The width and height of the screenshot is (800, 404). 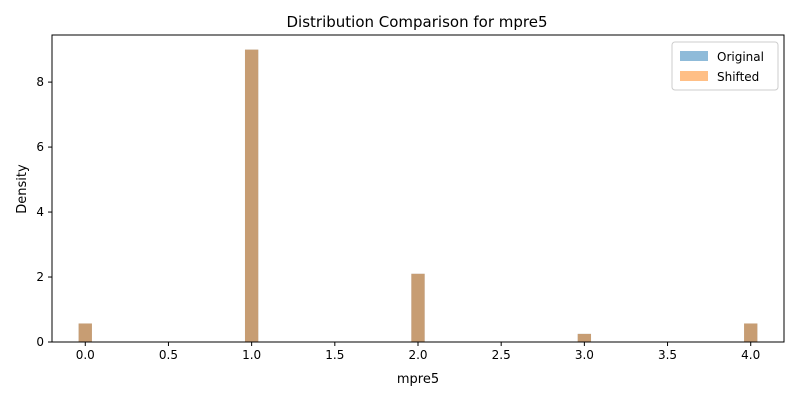 What do you see at coordinates (750, 355) in the screenshot?
I see `x-tick-label: 4.0` at bounding box center [750, 355].